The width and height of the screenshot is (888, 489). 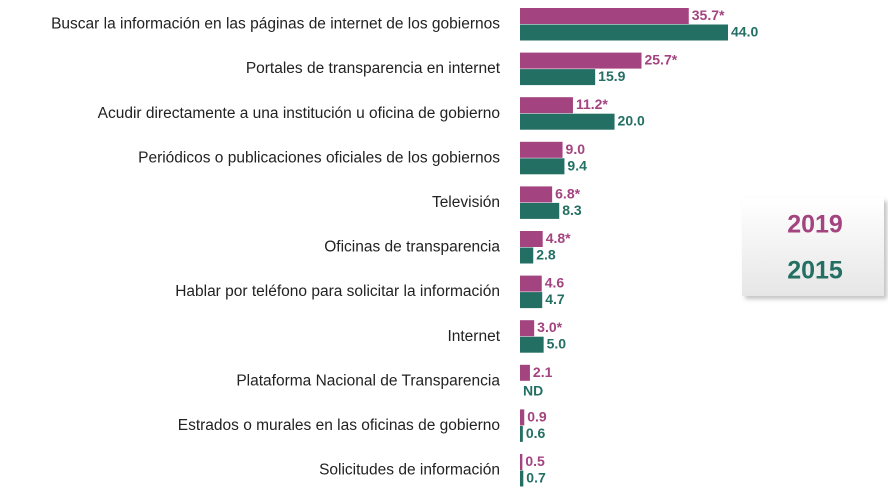 I want to click on value-label: 44.0, so click(x=744, y=31).